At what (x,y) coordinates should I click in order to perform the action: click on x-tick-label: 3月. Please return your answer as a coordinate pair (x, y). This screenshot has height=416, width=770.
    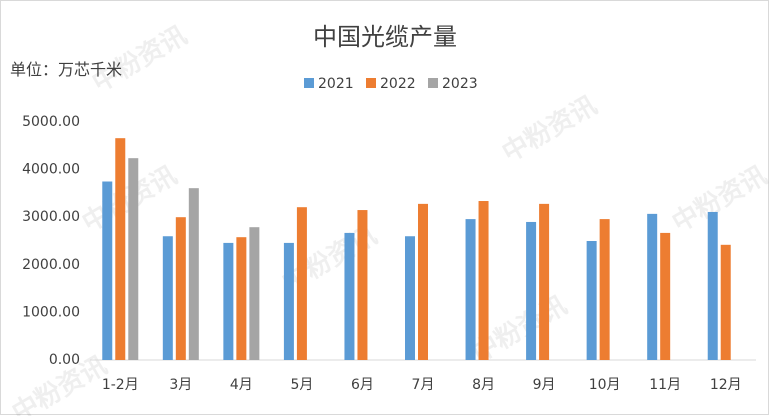
    Looking at the image, I should click on (180, 385).